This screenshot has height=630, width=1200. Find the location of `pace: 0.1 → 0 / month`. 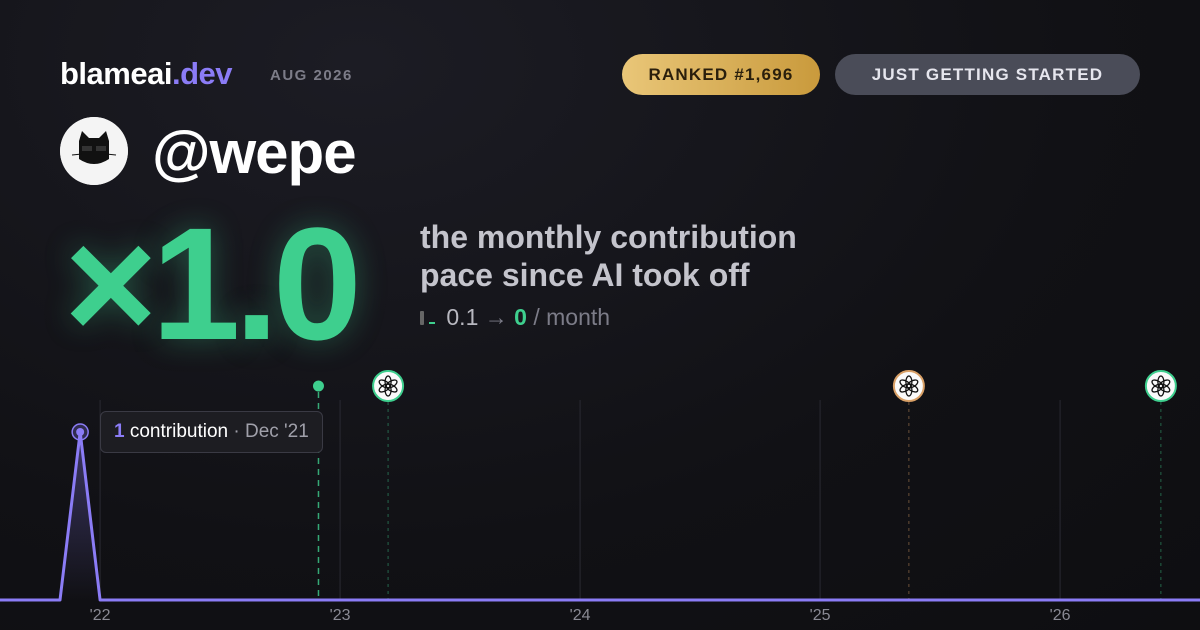

pace: 0.1 → 0 / month is located at coordinates (515, 317).